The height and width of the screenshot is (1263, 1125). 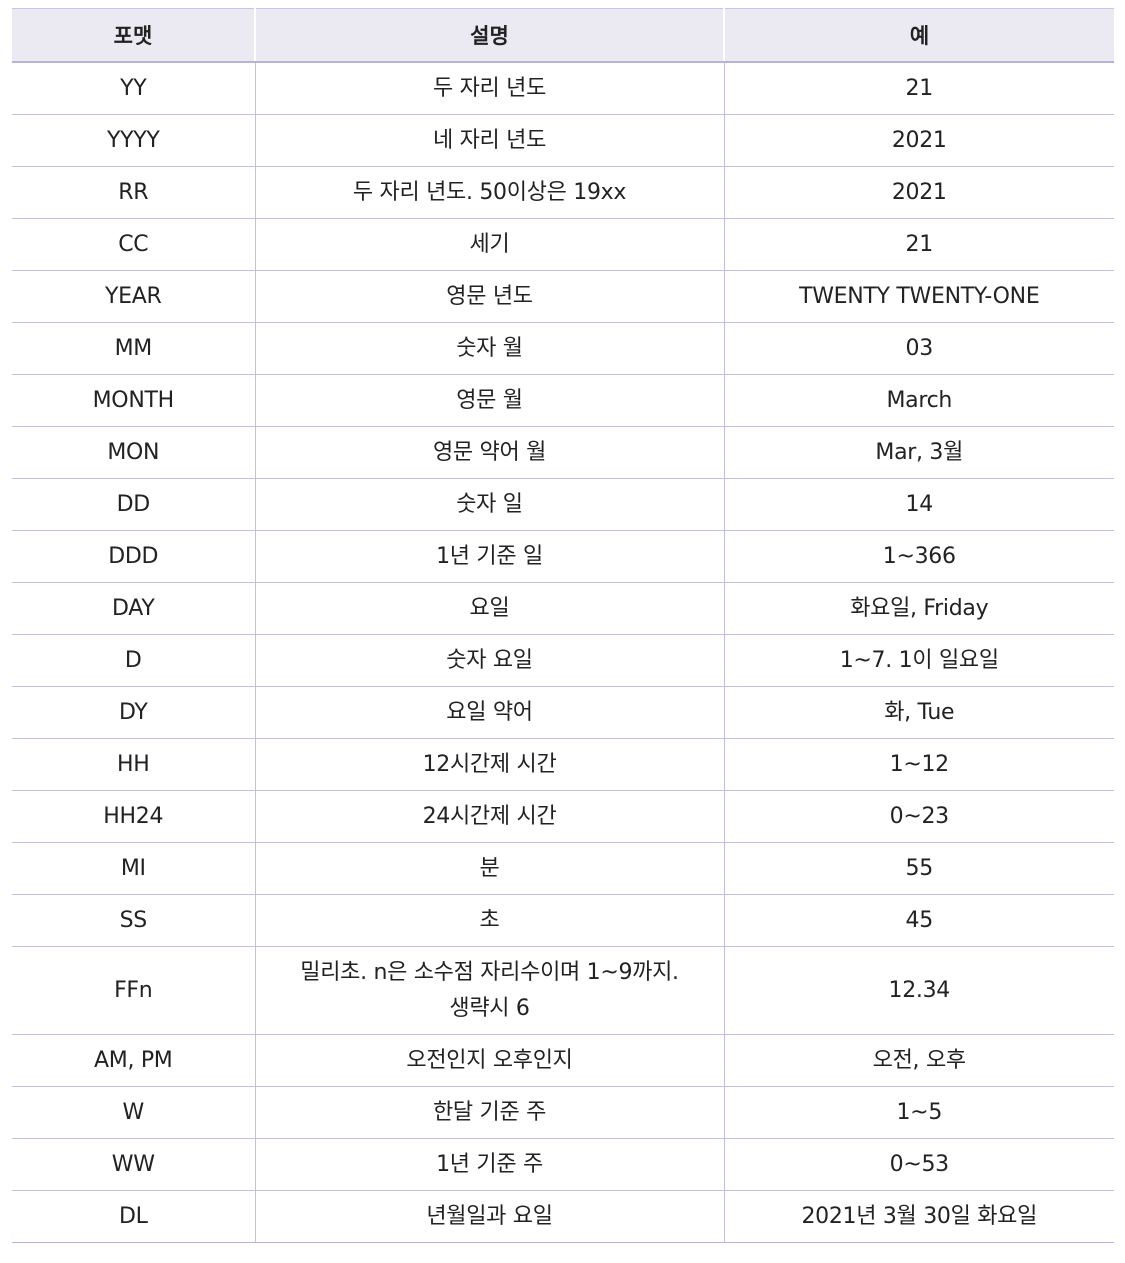 I want to click on format-cell: DD, so click(x=133, y=504).